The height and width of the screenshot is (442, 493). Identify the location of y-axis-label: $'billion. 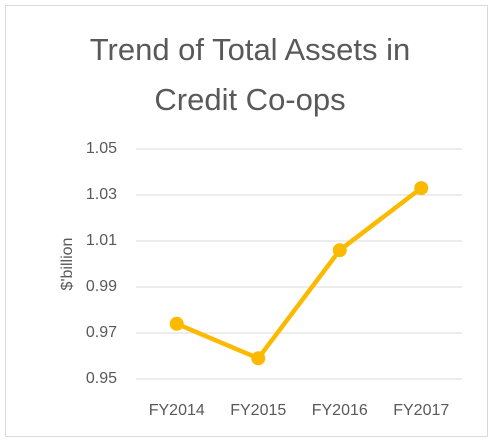
(67, 264).